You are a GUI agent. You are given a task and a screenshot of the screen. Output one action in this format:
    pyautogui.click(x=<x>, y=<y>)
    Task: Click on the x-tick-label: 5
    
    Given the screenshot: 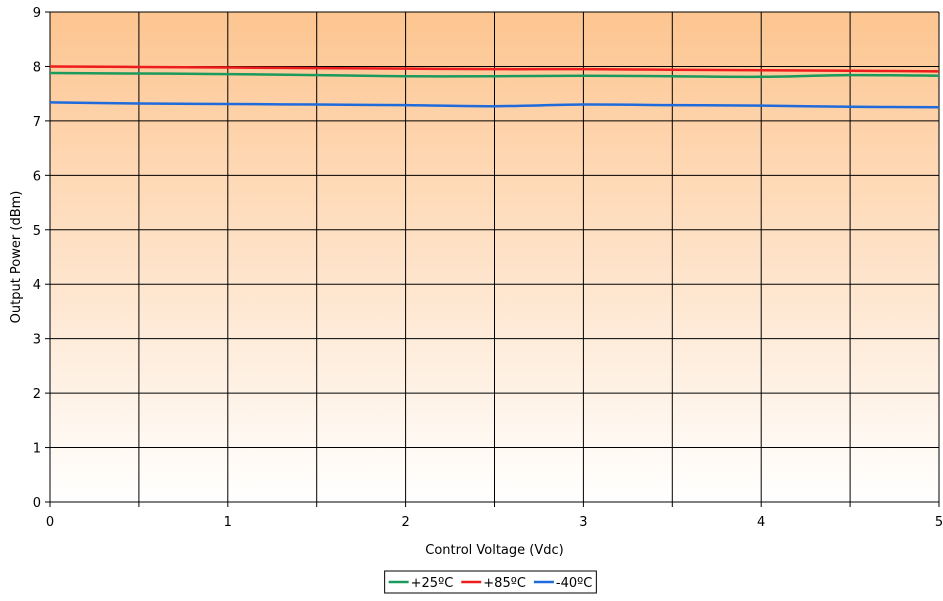 What is the action you would take?
    pyautogui.click(x=939, y=522)
    